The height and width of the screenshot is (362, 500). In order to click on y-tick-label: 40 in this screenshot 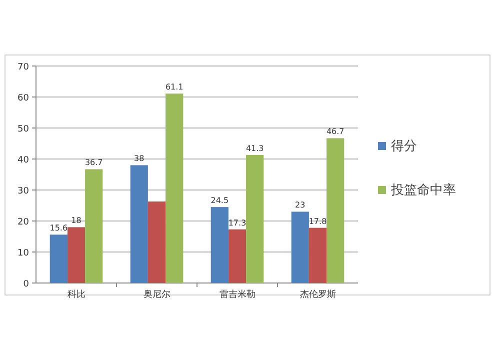, I will do `click(24, 161)`.